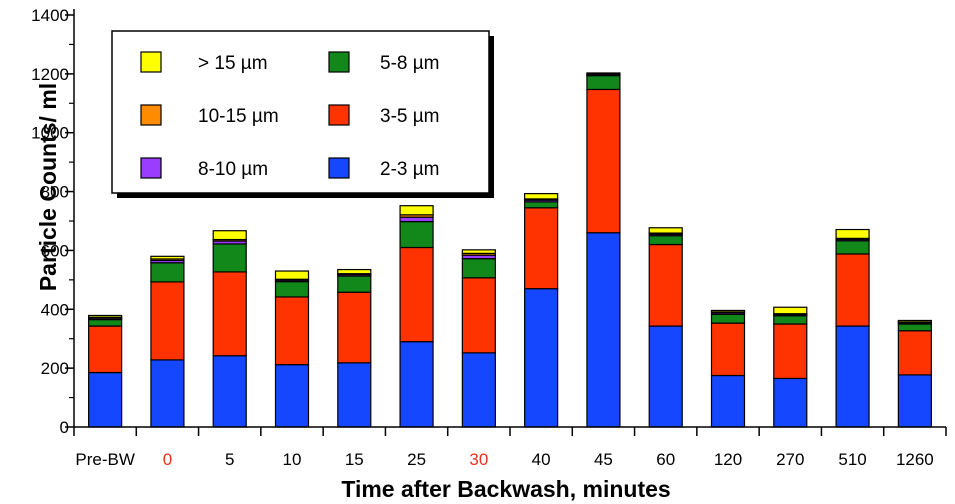 Image resolution: width=955 pixels, height=504 pixels. What do you see at coordinates (728, 349) in the screenshot?
I see `bar-120-3-5-um` at bounding box center [728, 349].